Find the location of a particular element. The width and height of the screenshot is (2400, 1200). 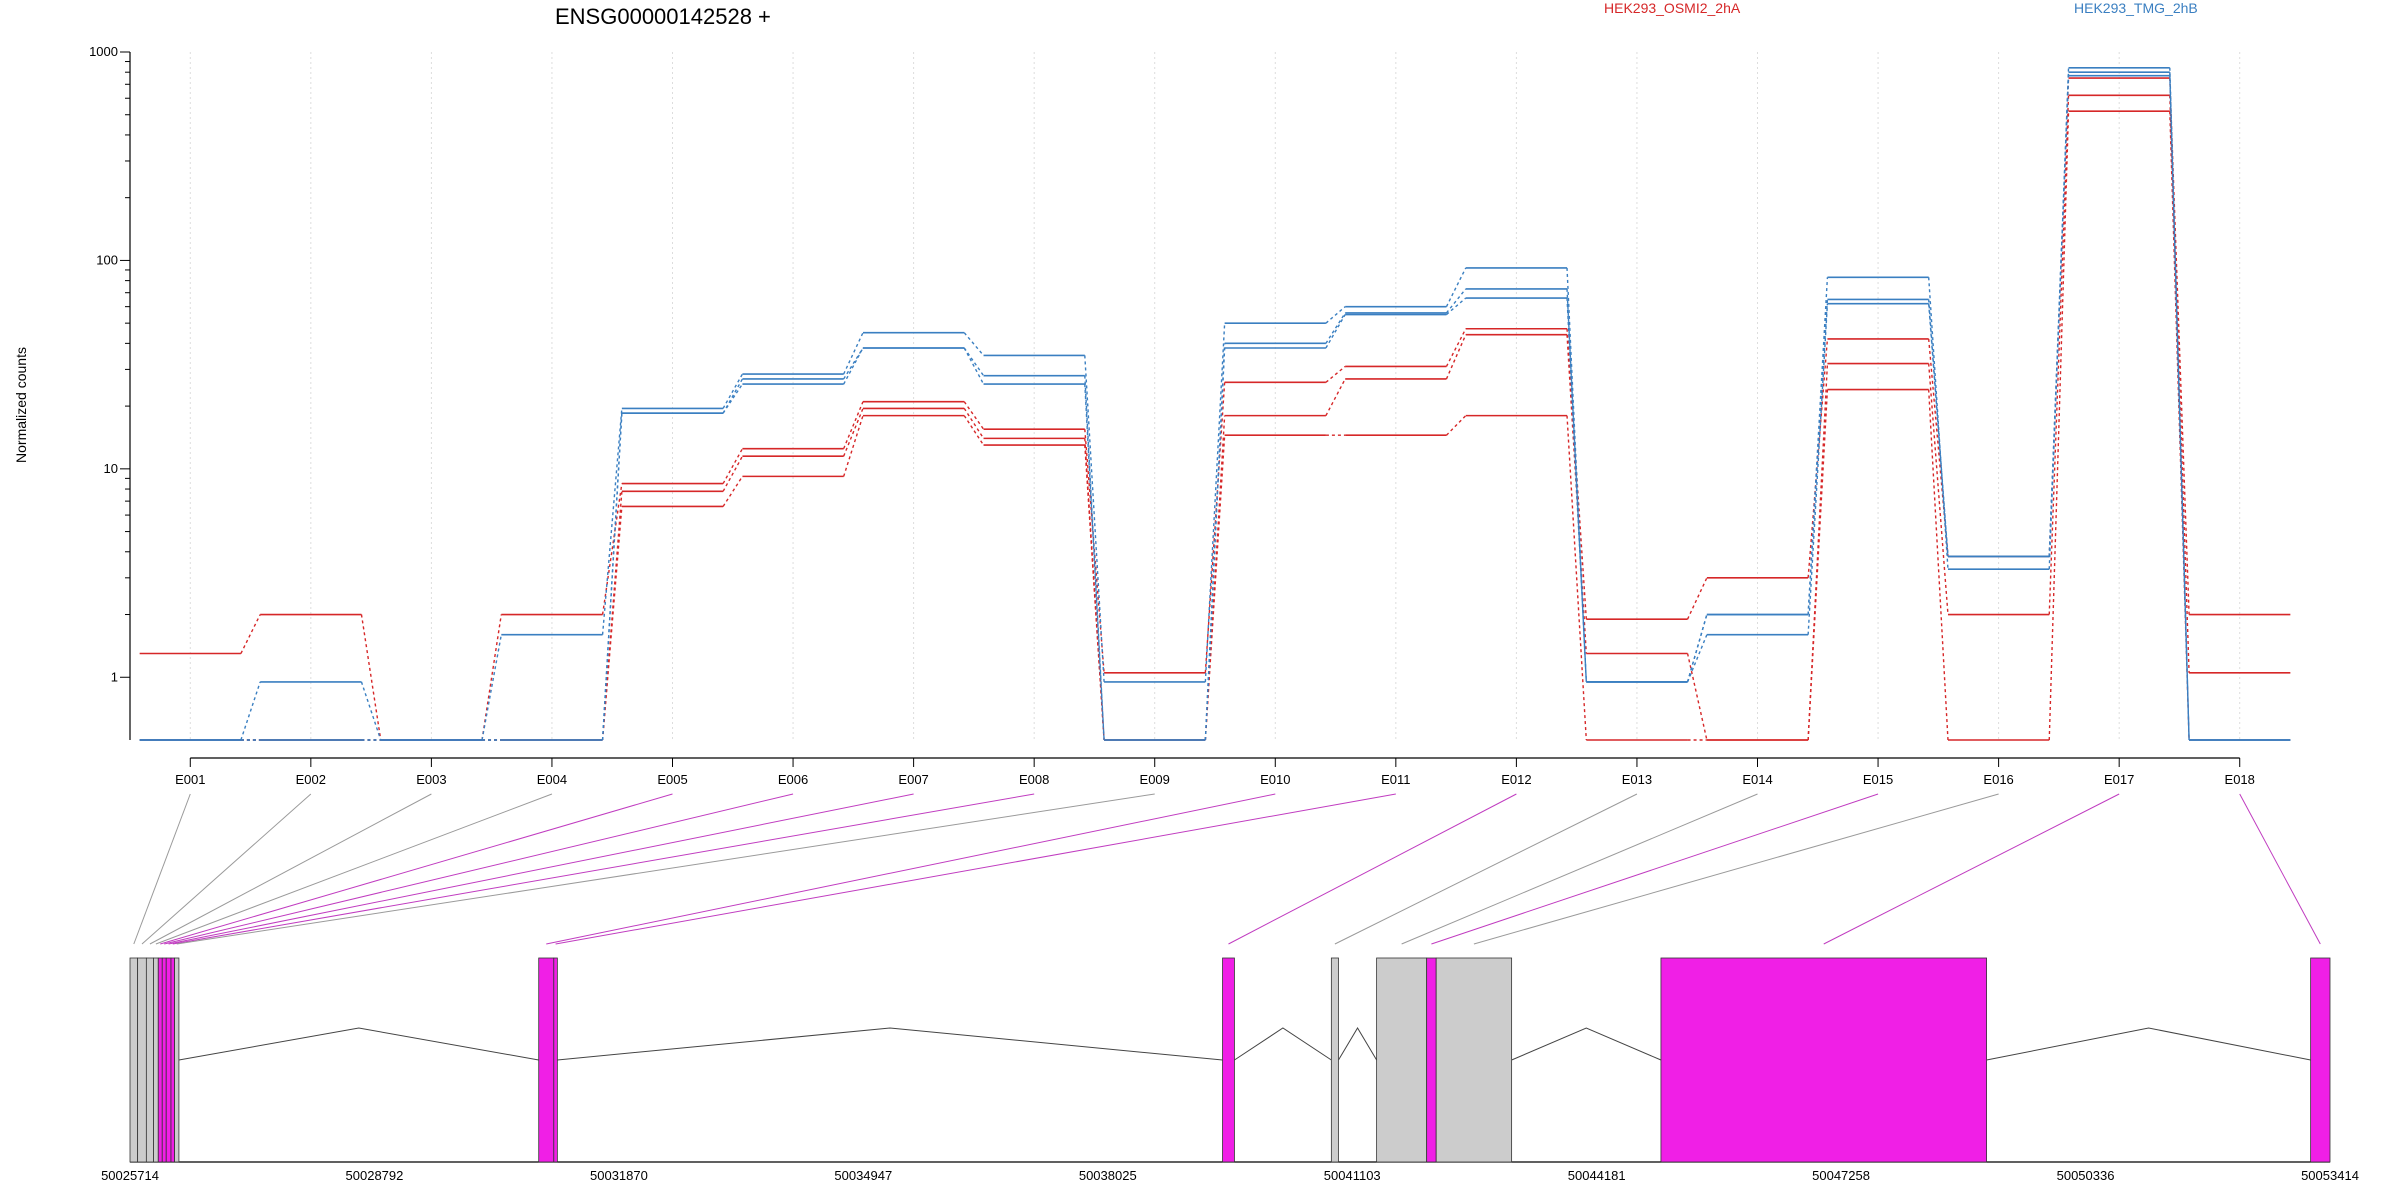

y-axis-label: Normalized counts is located at coordinates (21, 405).